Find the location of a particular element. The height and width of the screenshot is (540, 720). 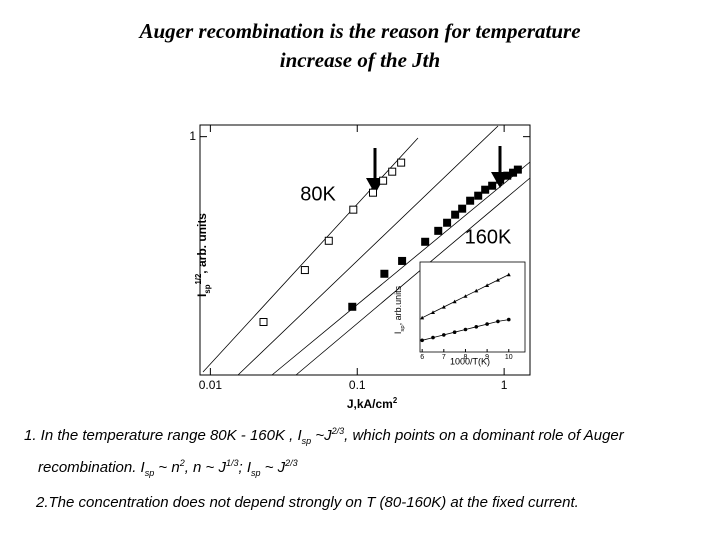

axis-label: Isp1/2, arb. units is located at coordinates (203, 255).